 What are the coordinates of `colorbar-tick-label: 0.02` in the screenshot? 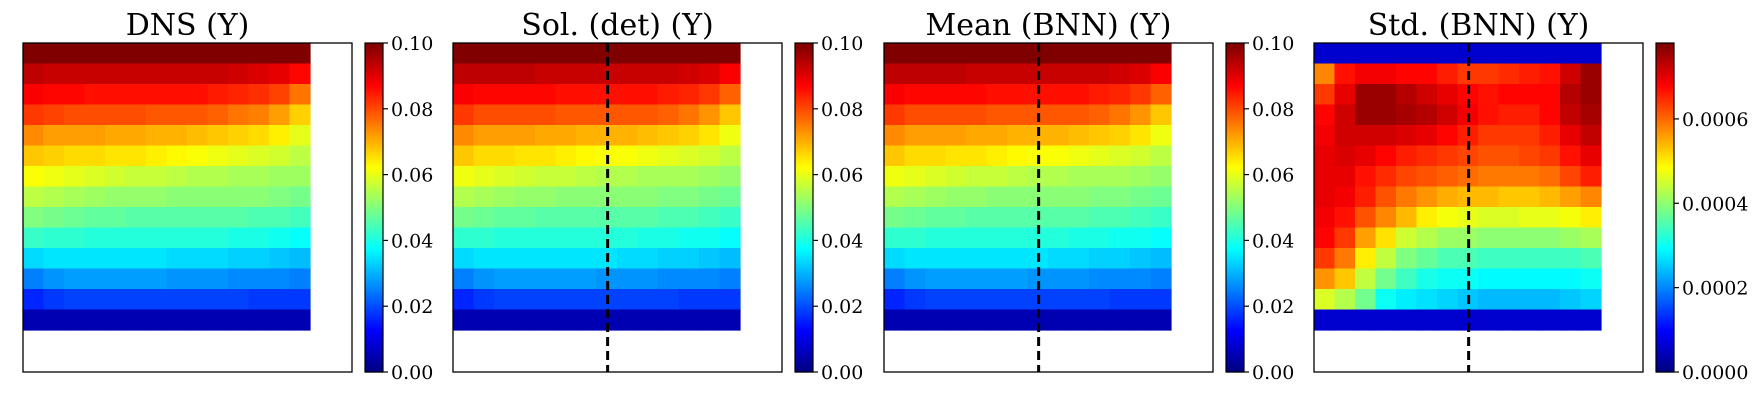 It's located at (1273, 307).